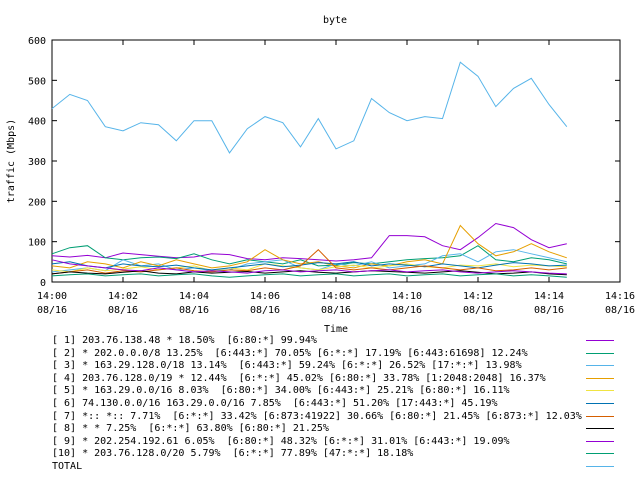  What do you see at coordinates (346, 466) in the screenshot?
I see `legend-item: TOTAL` at bounding box center [346, 466].